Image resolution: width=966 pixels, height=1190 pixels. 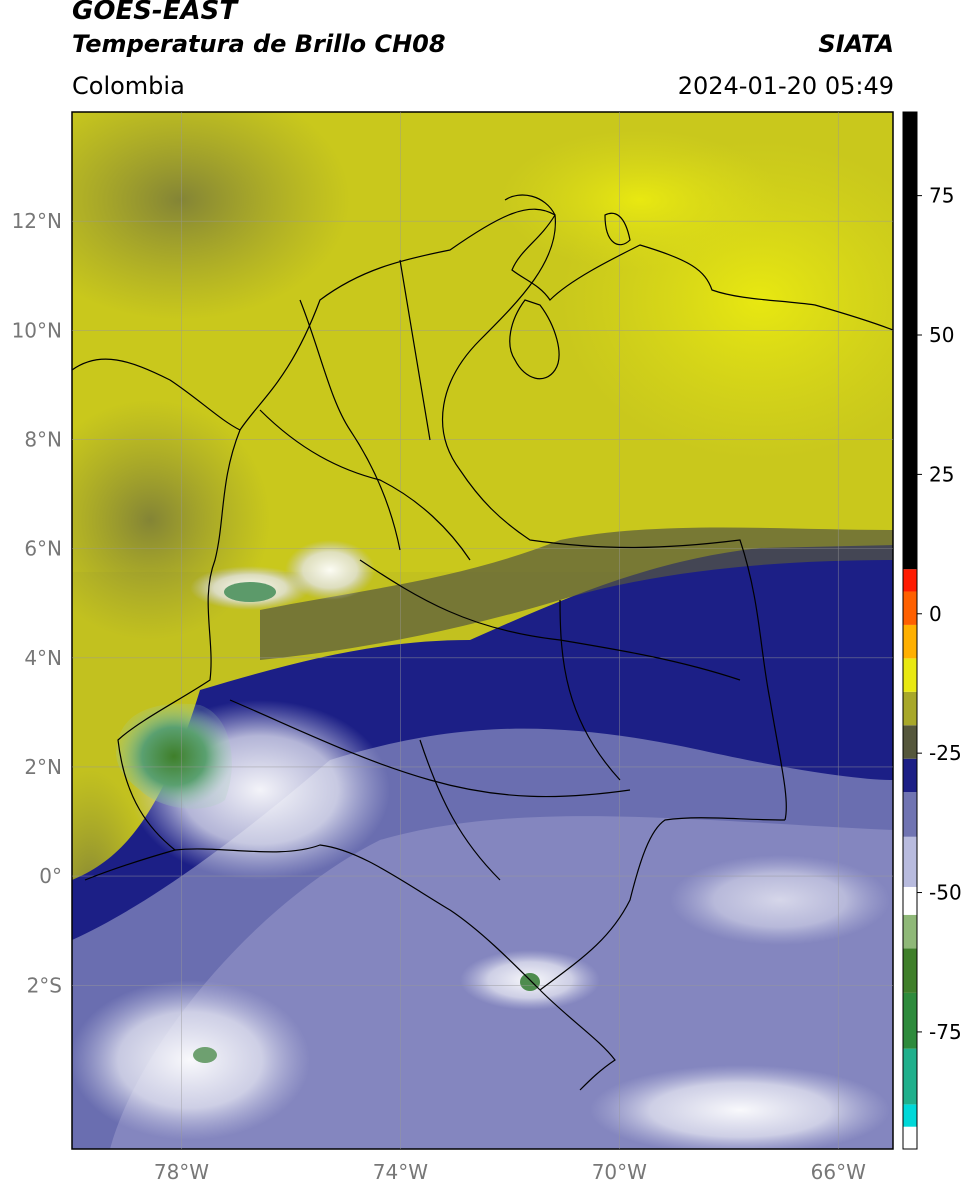 I want to click on colorbar-tick-label: 75, so click(x=941, y=196).